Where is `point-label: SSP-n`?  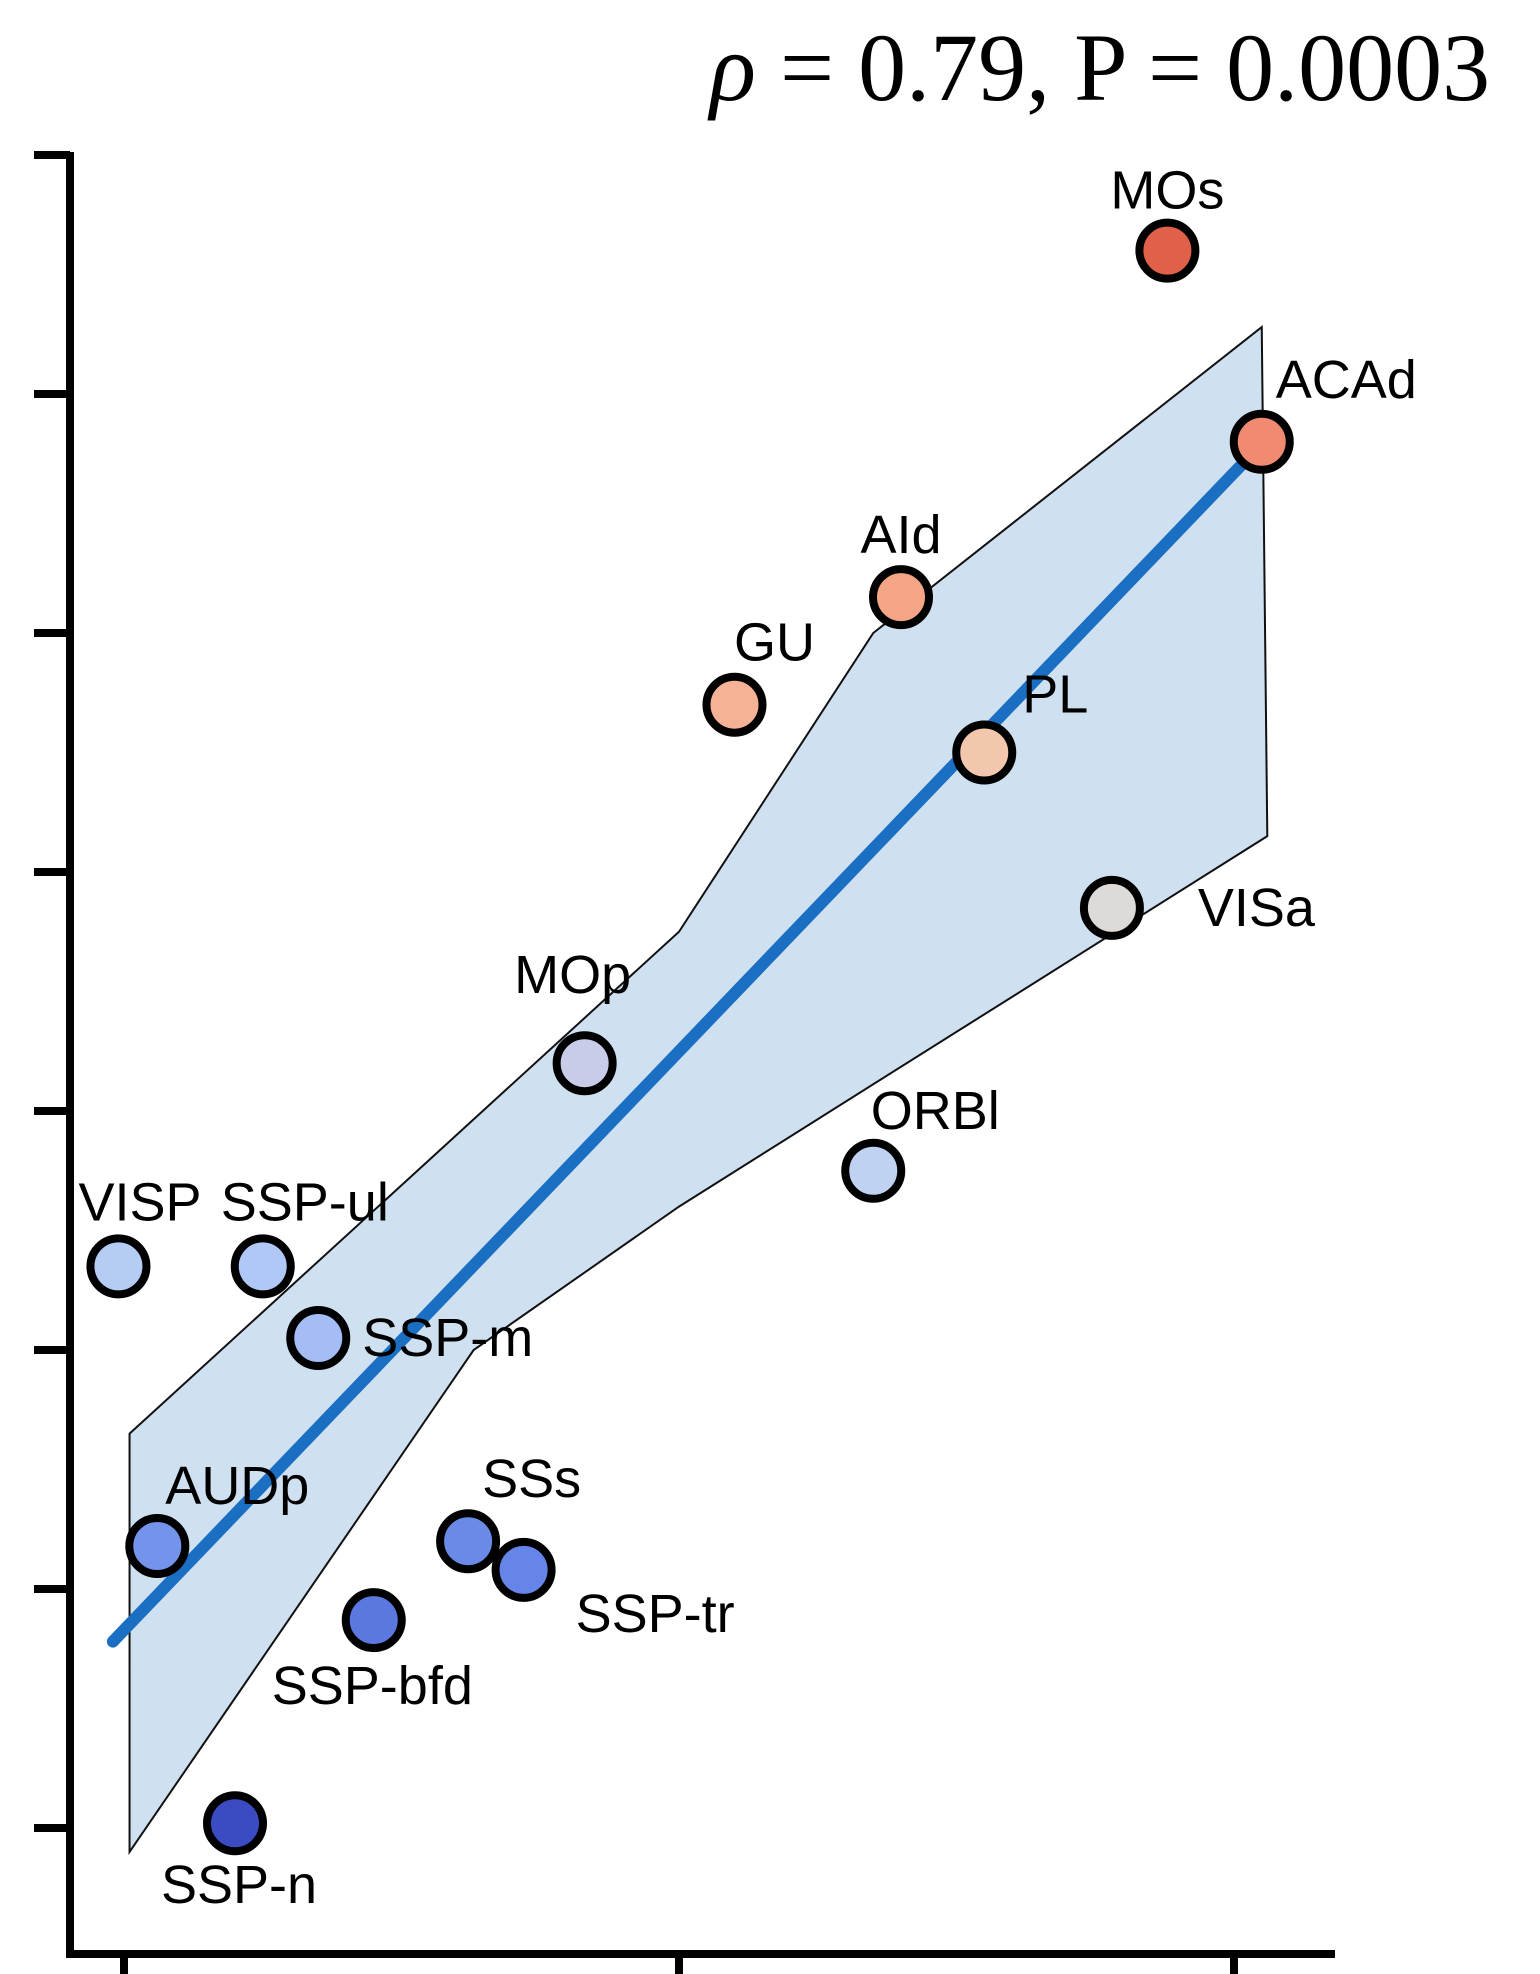
point-label: SSP-n is located at coordinates (239, 1885).